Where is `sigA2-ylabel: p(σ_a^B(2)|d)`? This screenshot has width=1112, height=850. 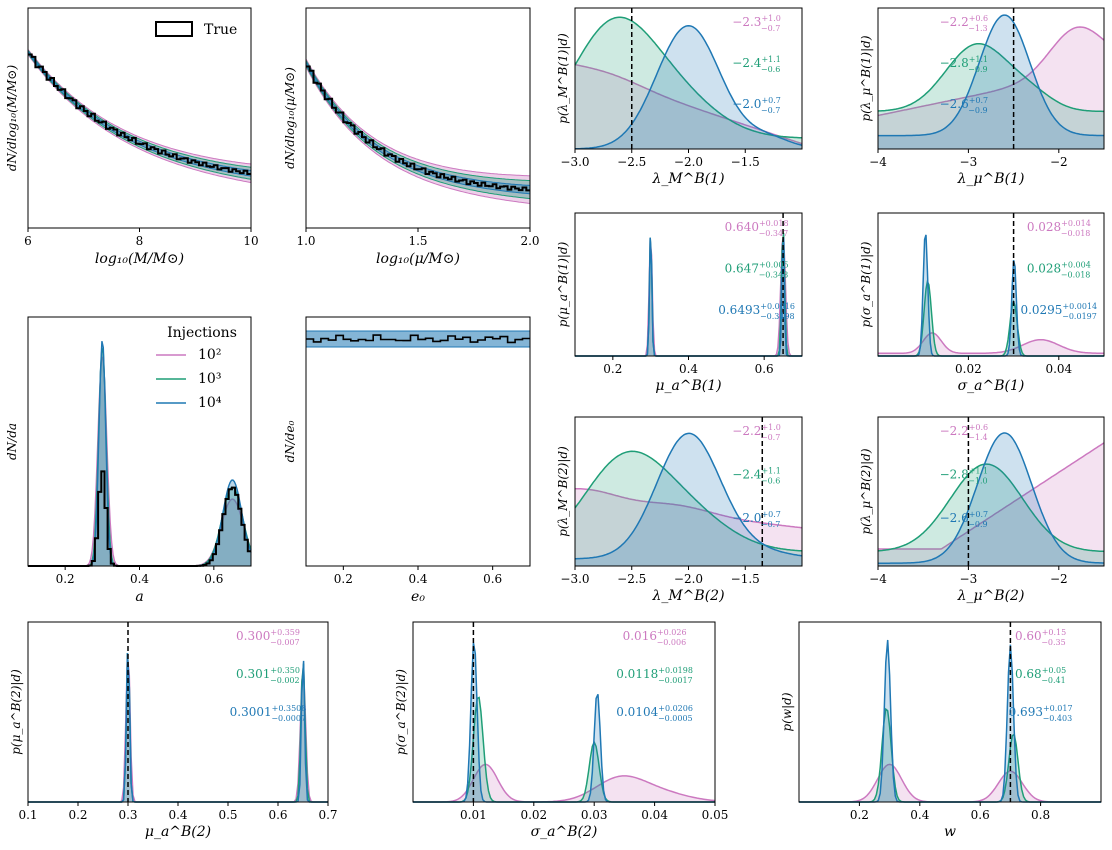 sigA2-ylabel: p(σ_a^B(2)|d) is located at coordinates (401, 712).